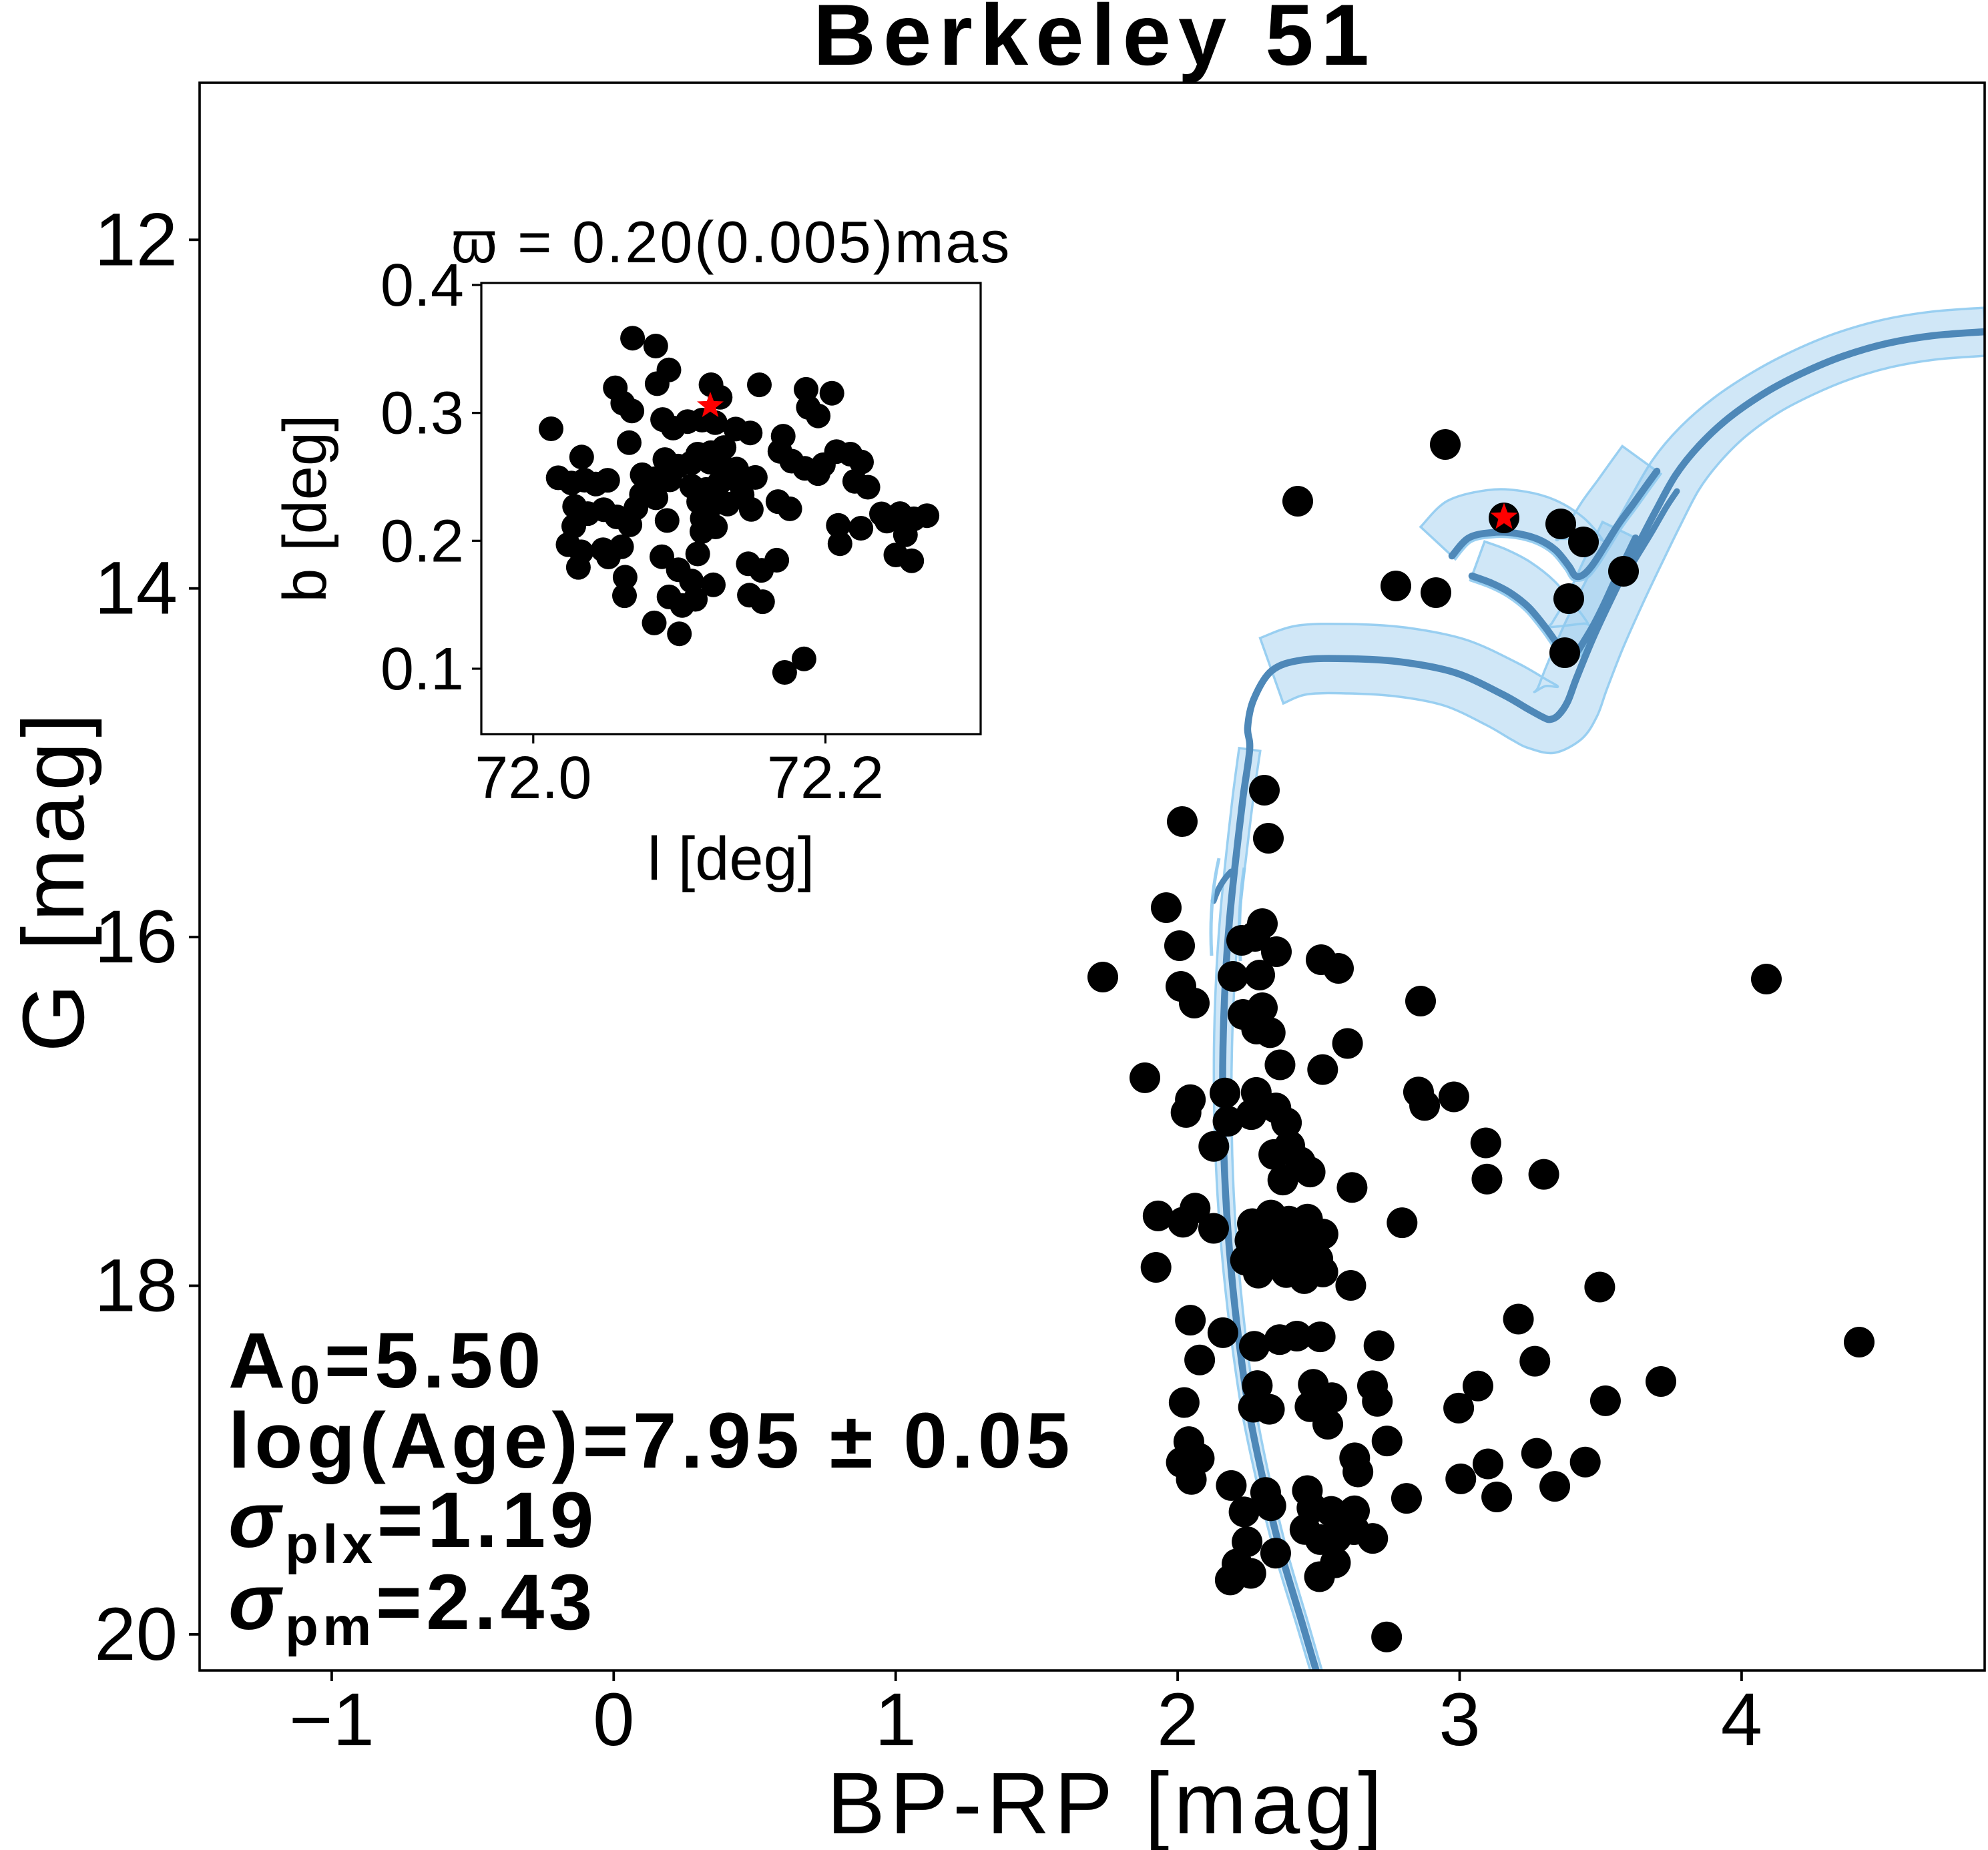 This screenshot has height=1850, width=1988. I want to click on svg-text: 0, so click(614, 1720).